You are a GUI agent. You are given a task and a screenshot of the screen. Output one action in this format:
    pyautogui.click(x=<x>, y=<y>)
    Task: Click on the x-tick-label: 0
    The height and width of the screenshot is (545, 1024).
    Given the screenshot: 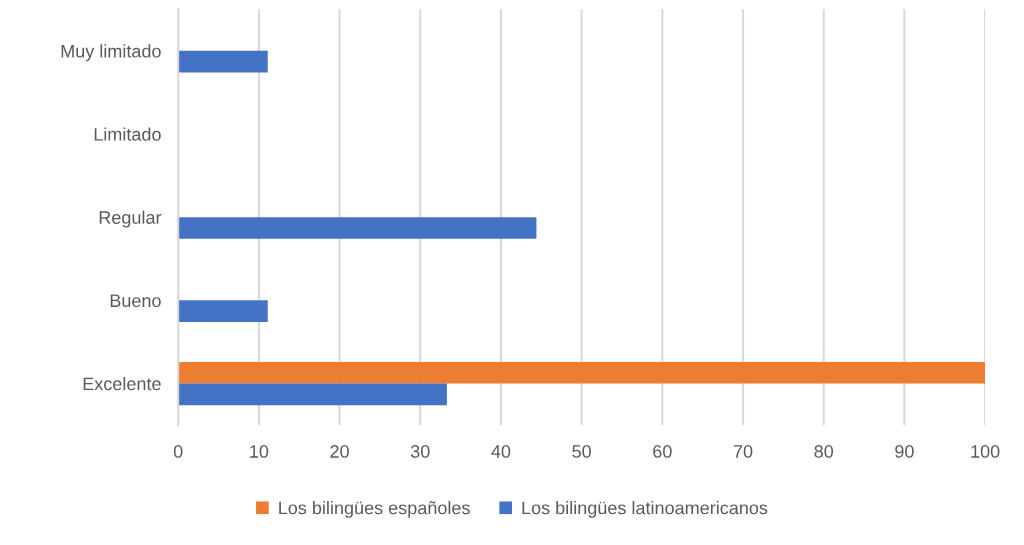 What is the action you would take?
    pyautogui.click(x=178, y=451)
    